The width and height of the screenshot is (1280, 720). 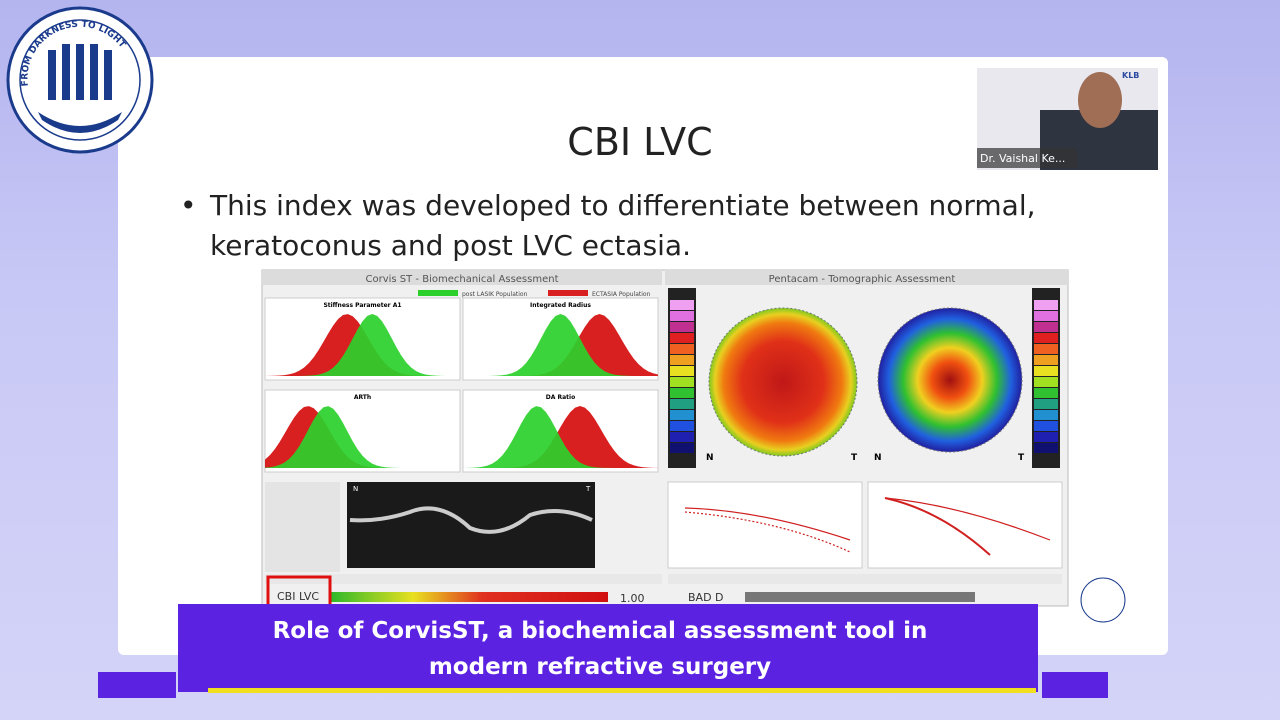 What do you see at coordinates (600, 667) in the screenshot?
I see `banner-line: modern refractive surgery` at bounding box center [600, 667].